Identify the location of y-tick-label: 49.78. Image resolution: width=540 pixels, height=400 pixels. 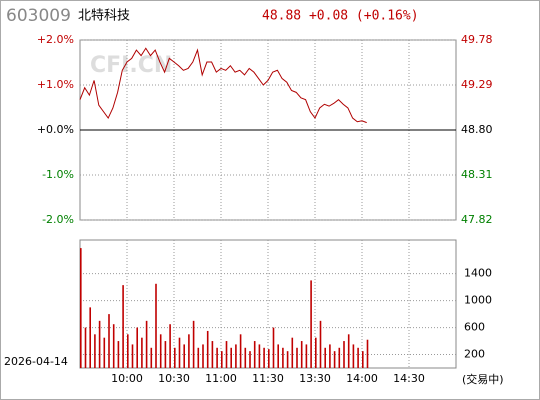
(477, 39).